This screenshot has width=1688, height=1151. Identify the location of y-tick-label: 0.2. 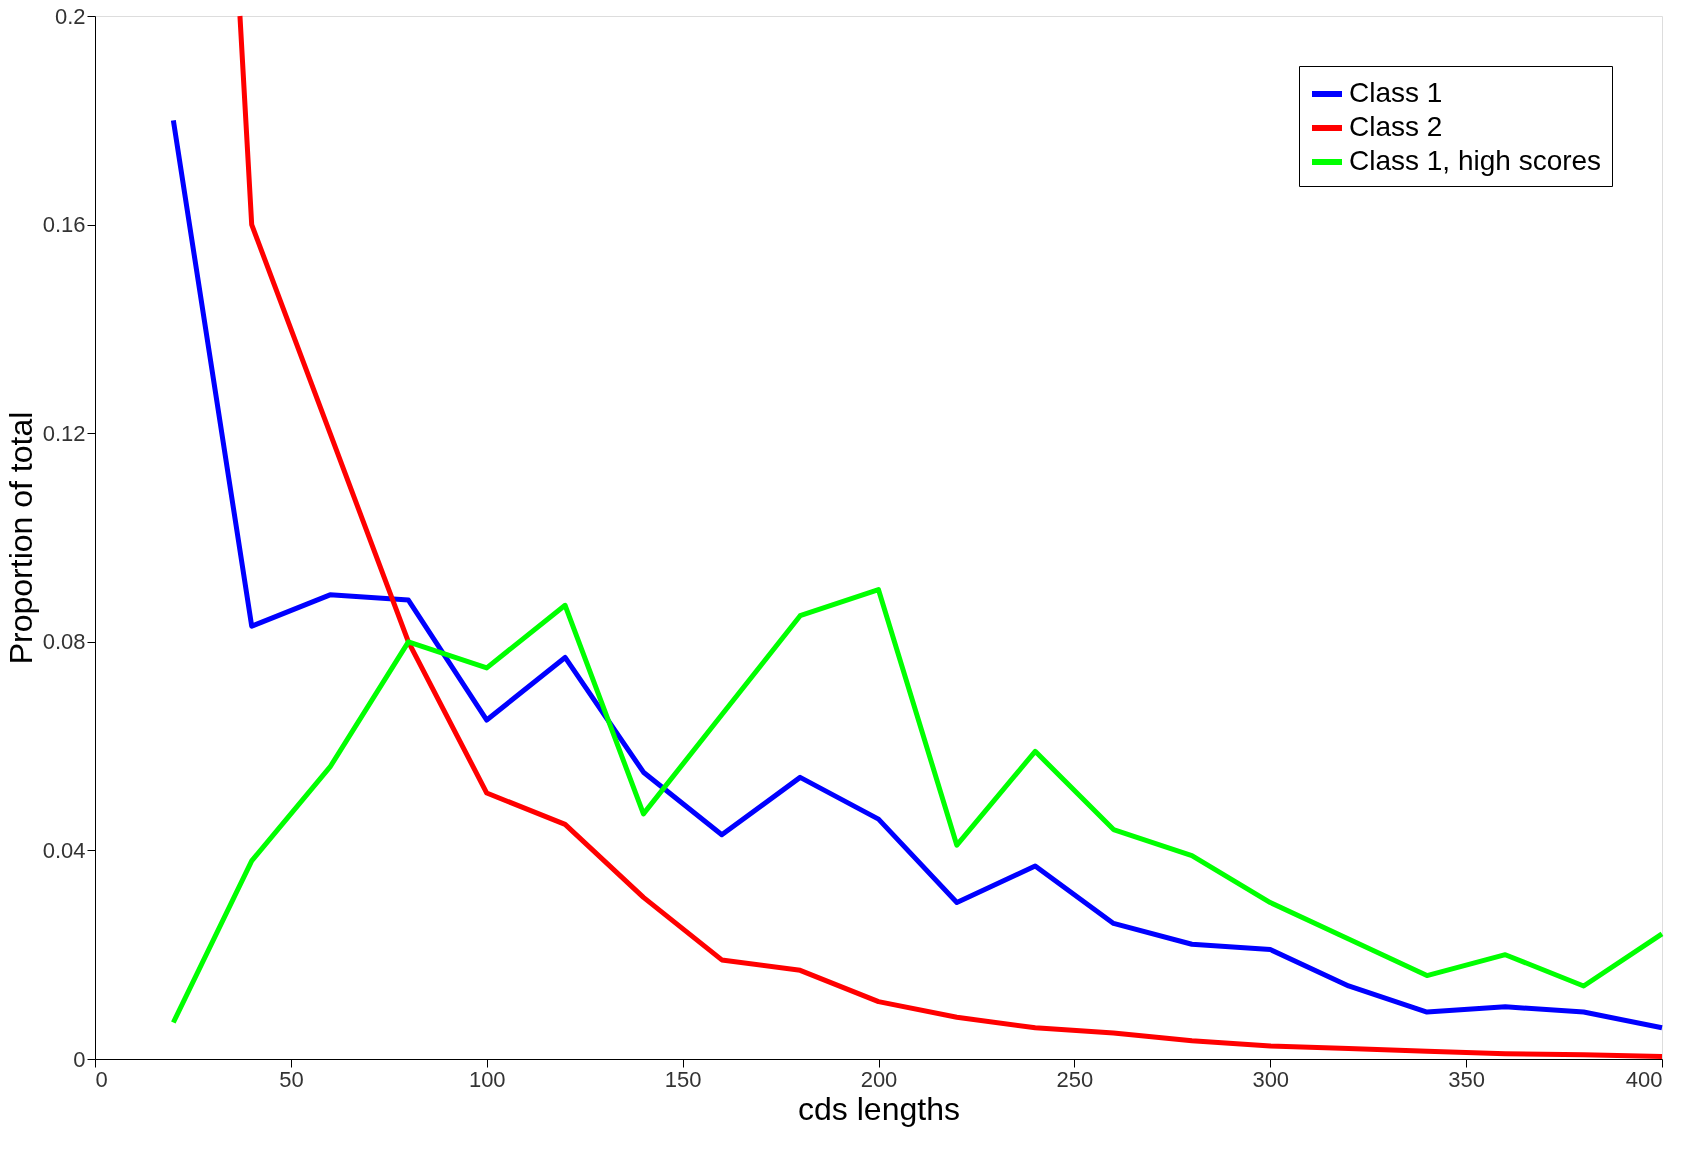
(70, 16).